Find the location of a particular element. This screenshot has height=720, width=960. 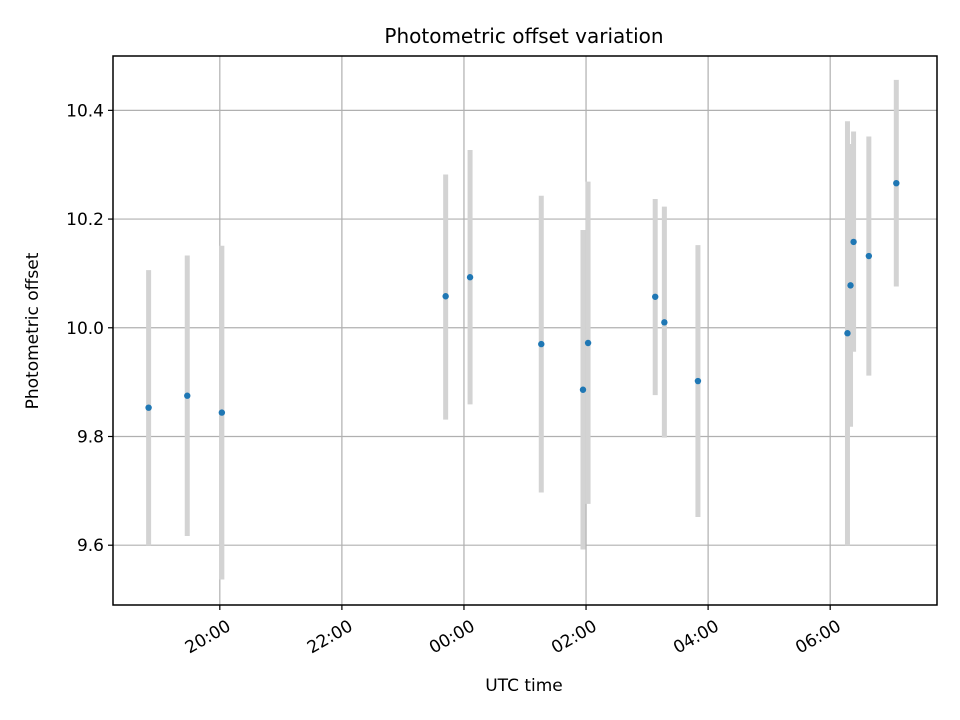

y-tick-label: 10.2 is located at coordinates (85, 220).